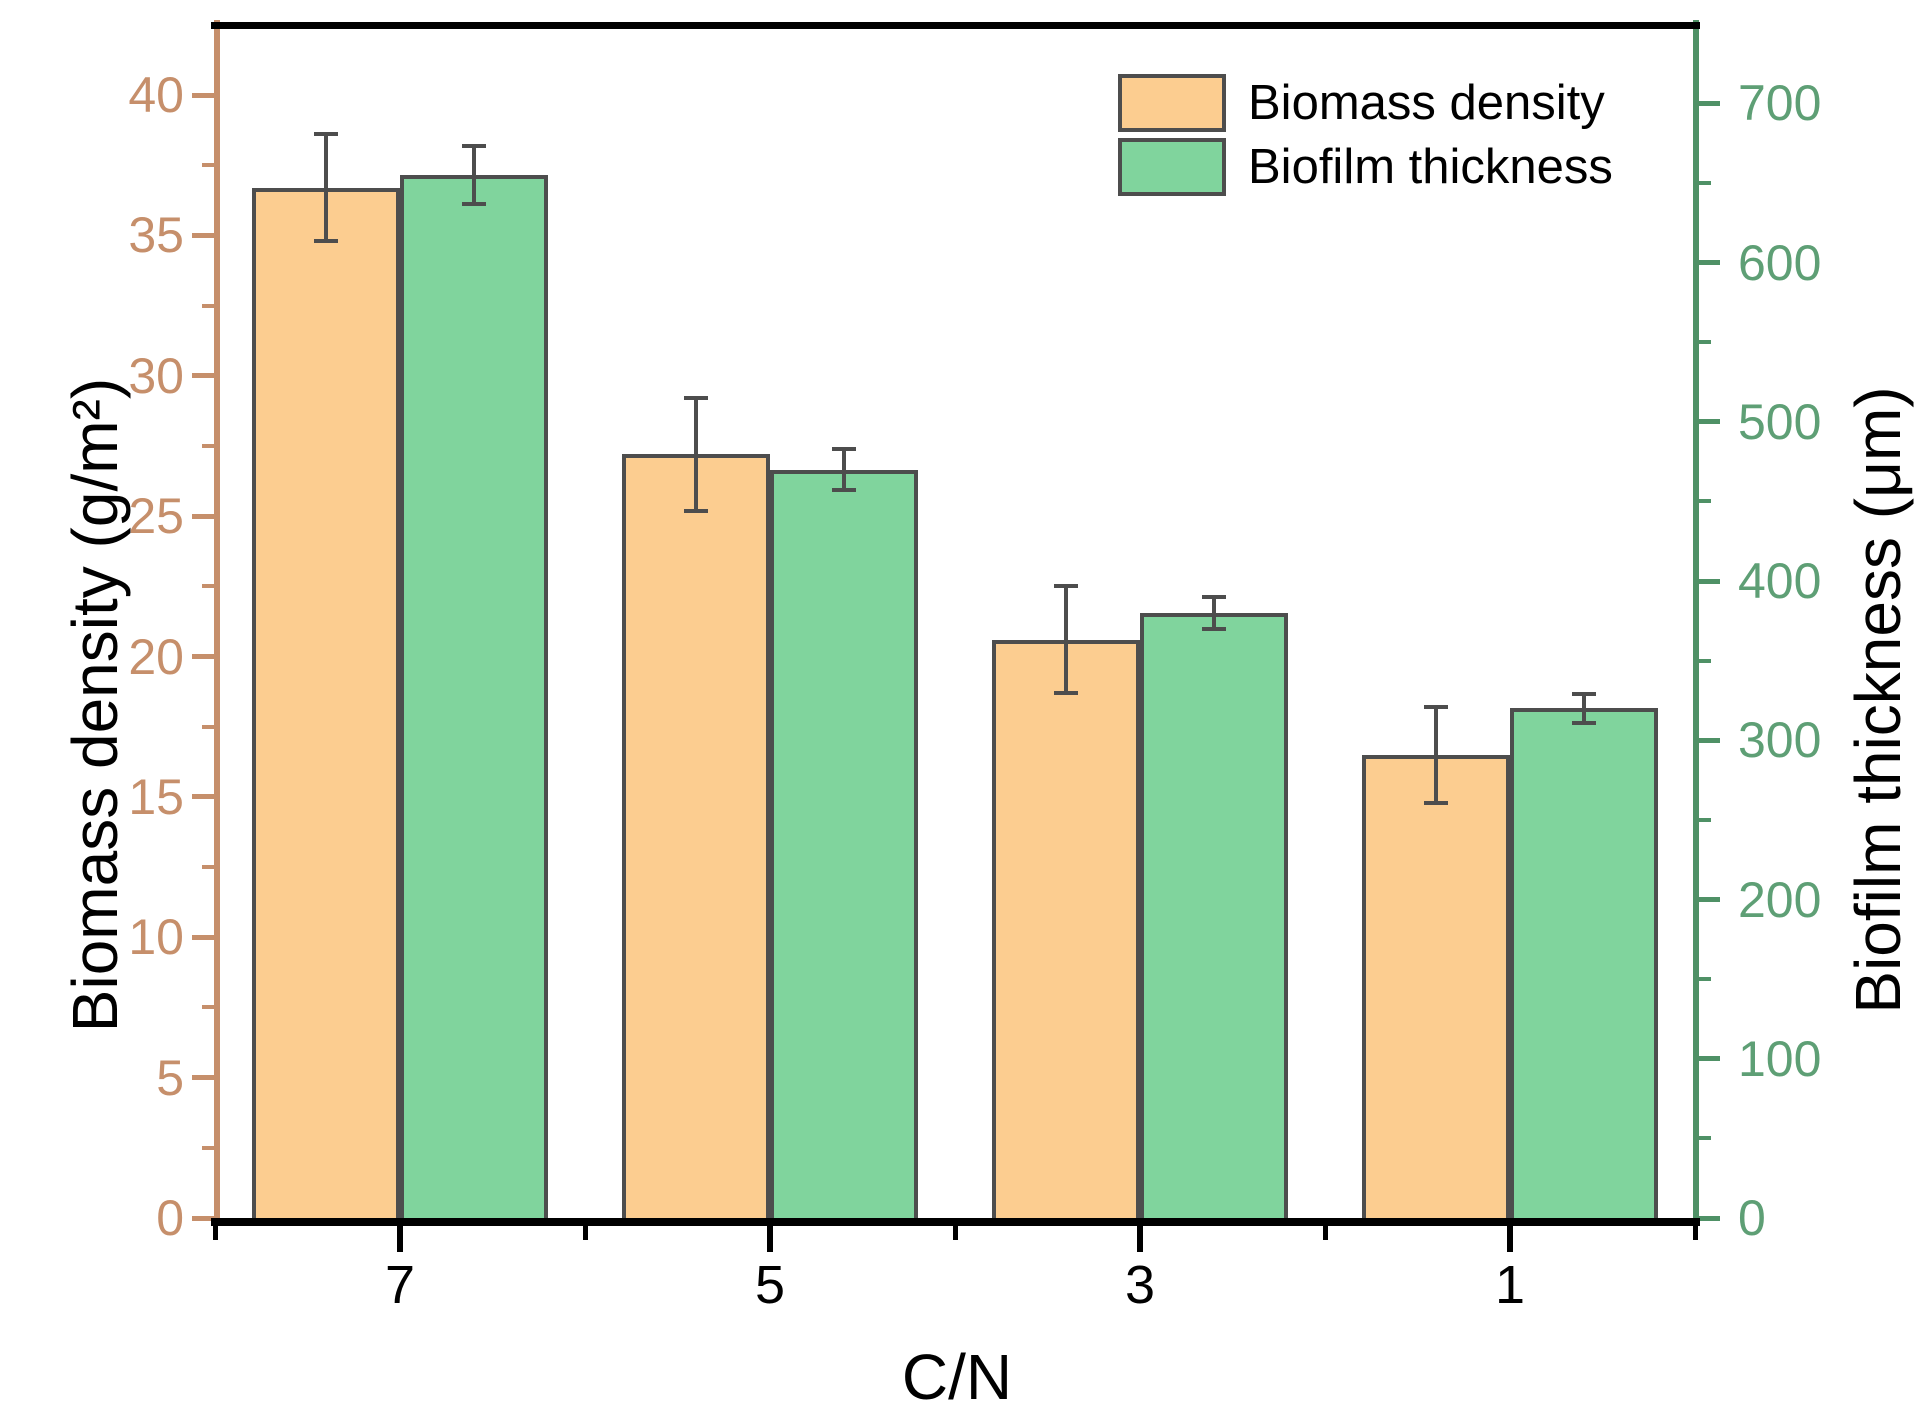 The width and height of the screenshot is (1930, 1421). I want to click on bottom-axis-line, so click(955, 1222).